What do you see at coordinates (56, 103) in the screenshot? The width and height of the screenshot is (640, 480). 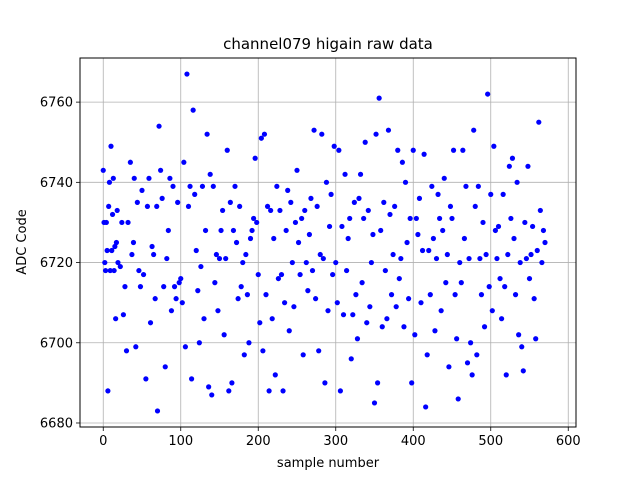 I see `y-tick-label: 6760` at bounding box center [56, 103].